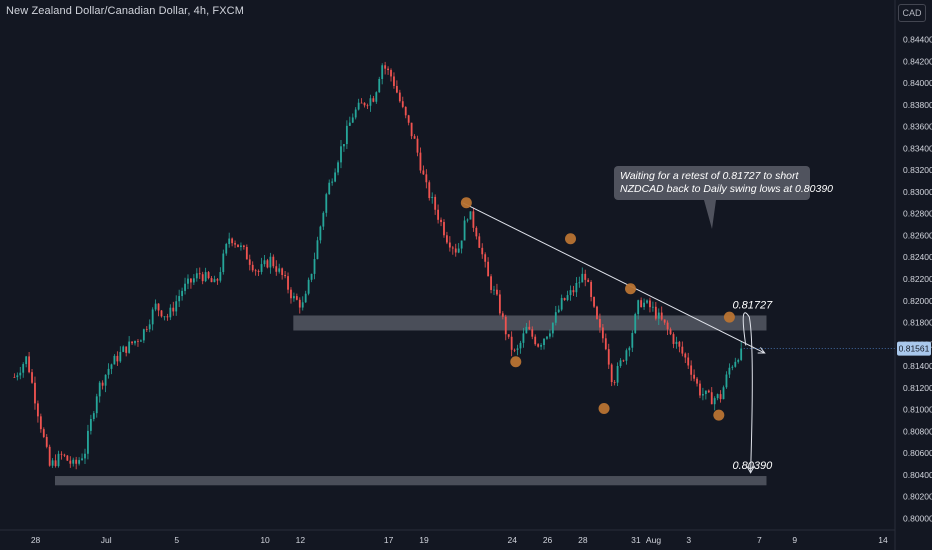  I want to click on y-tick-label: 0.83800, so click(917, 105).